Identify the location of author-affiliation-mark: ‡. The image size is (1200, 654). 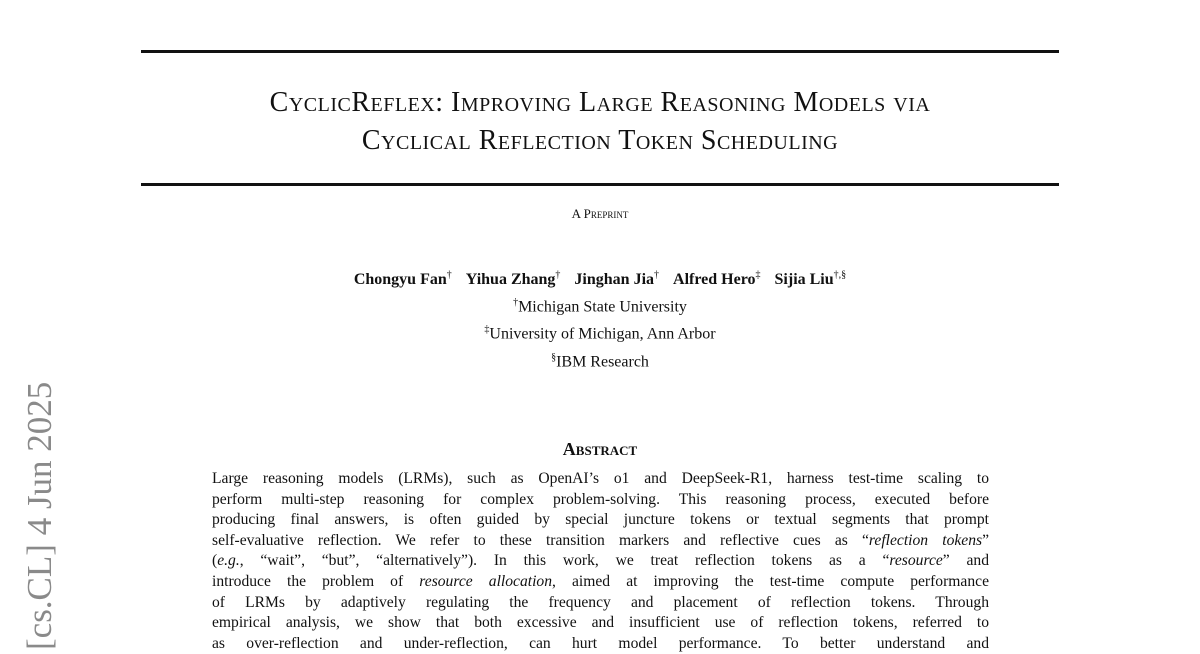
(758, 275).